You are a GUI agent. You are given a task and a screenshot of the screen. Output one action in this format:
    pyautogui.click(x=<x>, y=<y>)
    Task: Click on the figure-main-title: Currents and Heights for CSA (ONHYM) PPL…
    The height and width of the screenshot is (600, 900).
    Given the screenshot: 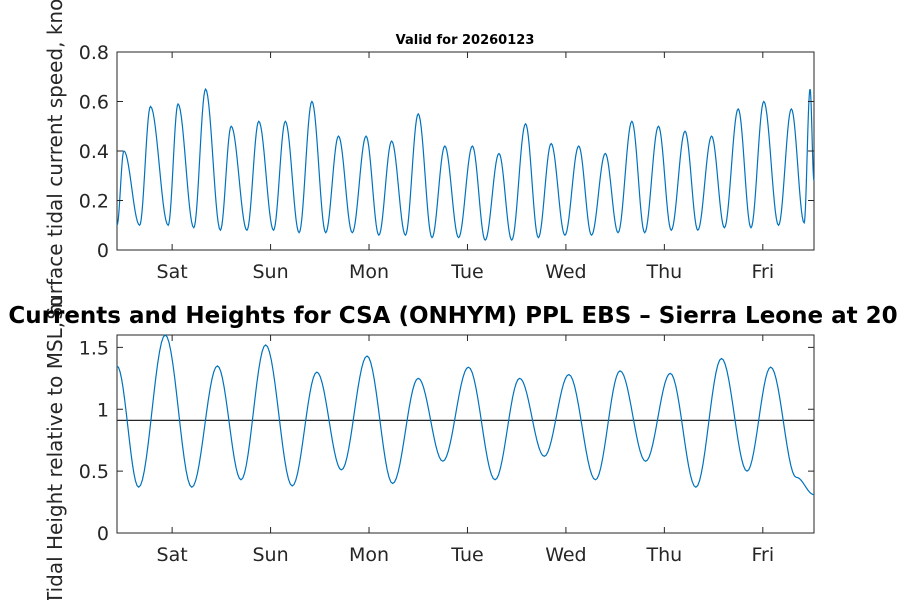 What is the action you would take?
    pyautogui.click(x=452, y=316)
    